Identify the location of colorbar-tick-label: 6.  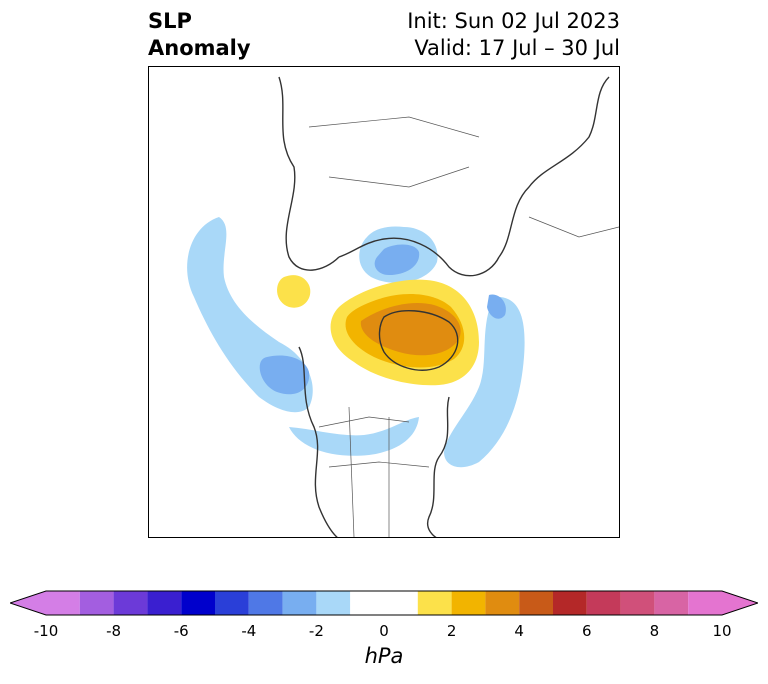
(587, 631).